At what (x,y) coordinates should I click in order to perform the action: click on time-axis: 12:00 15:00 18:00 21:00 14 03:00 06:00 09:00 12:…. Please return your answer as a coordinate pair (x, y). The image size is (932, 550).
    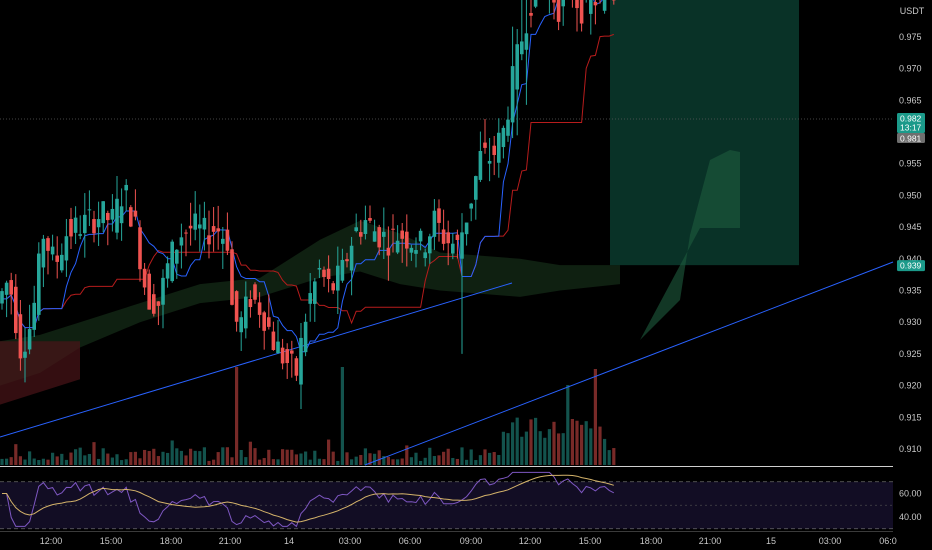
    Looking at the image, I should click on (448, 539).